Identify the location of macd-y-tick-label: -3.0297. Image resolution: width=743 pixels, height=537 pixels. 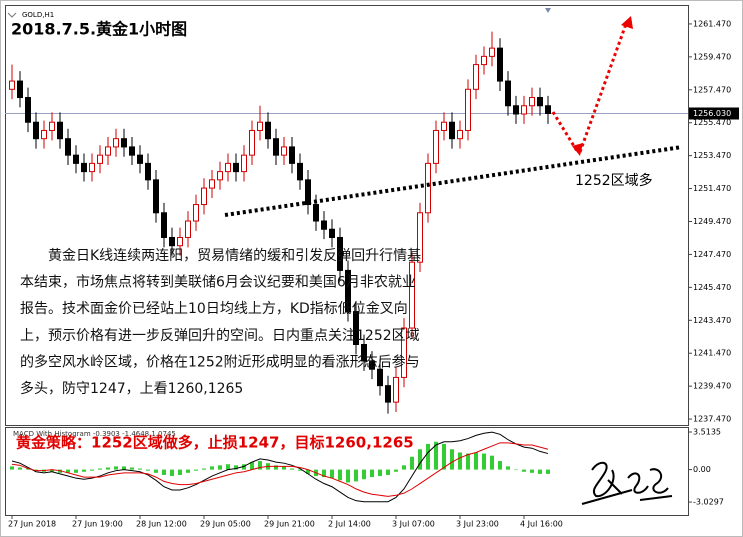
(708, 502).